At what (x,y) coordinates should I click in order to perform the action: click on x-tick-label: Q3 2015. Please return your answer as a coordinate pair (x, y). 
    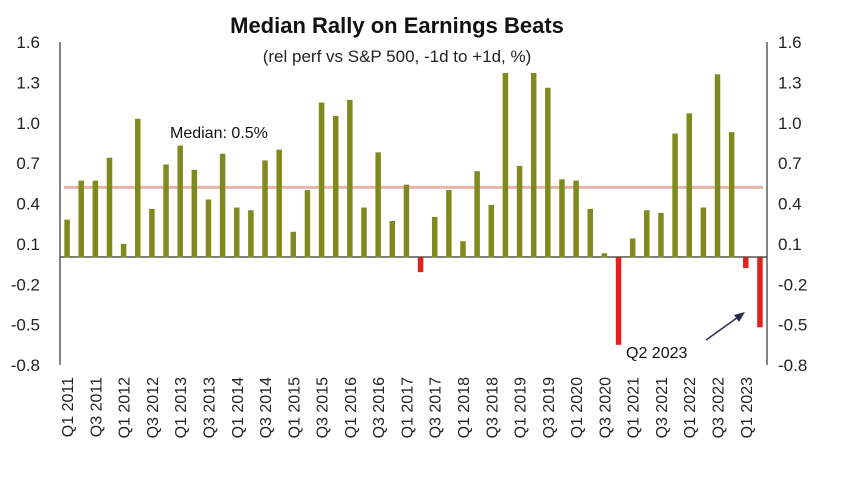
    Looking at the image, I should click on (323, 407).